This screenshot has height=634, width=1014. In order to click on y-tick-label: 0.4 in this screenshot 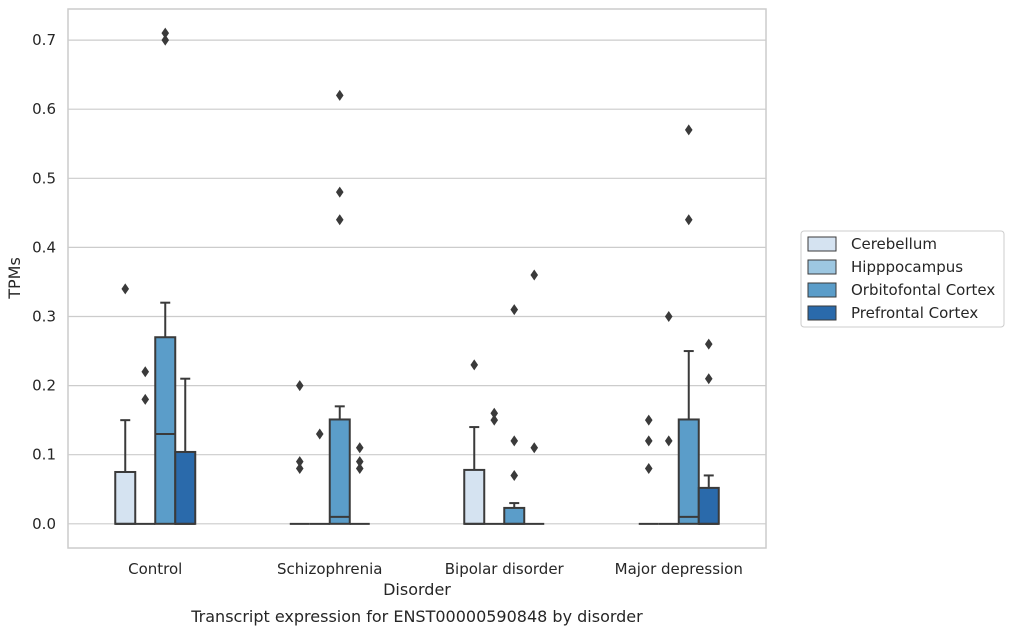, I will do `click(44, 247)`.